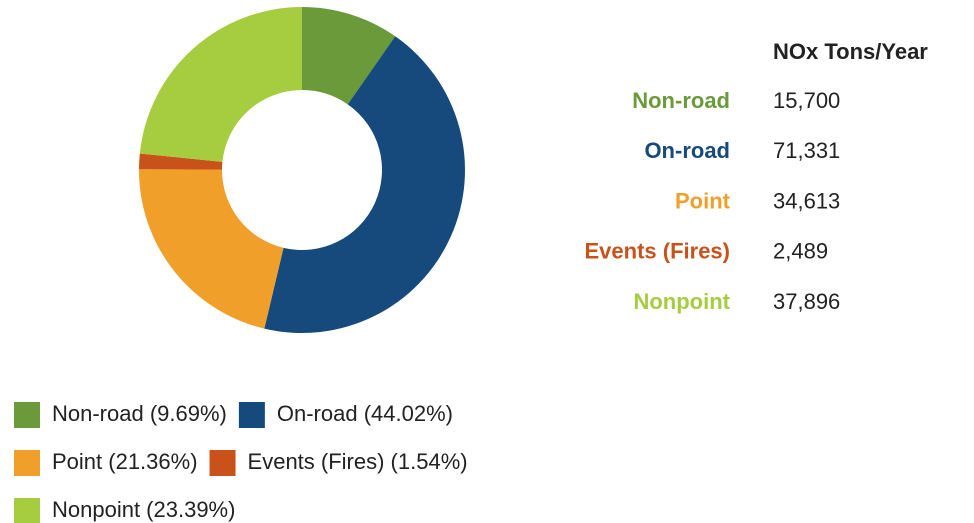  I want to click on table-label: On-road, so click(687, 150).